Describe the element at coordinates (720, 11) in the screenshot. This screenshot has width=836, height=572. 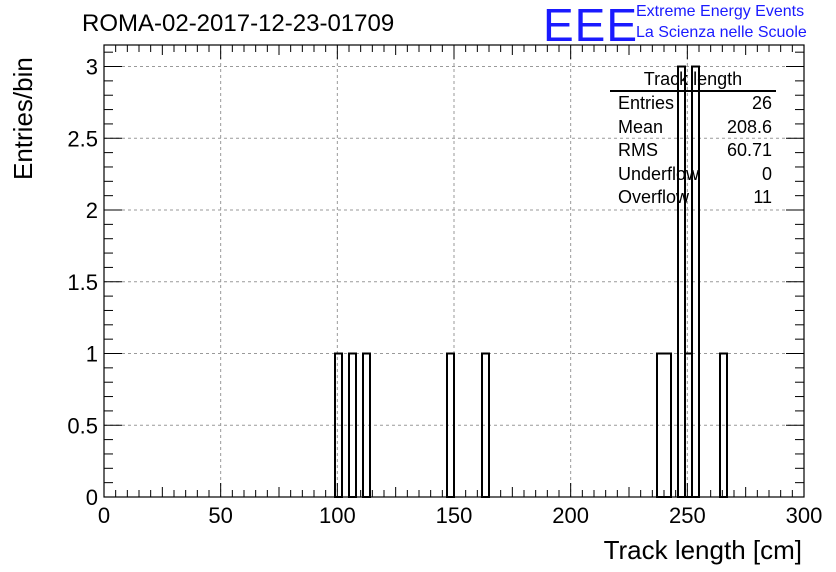
I see `org-name: Extreme Energy Events` at that location.